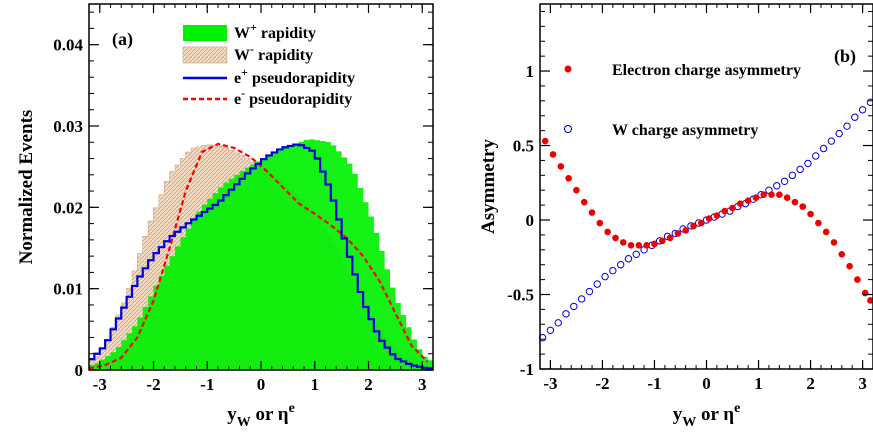 The height and width of the screenshot is (434, 873). I want to click on panel-b-x-tick-label: 1, so click(758, 383).